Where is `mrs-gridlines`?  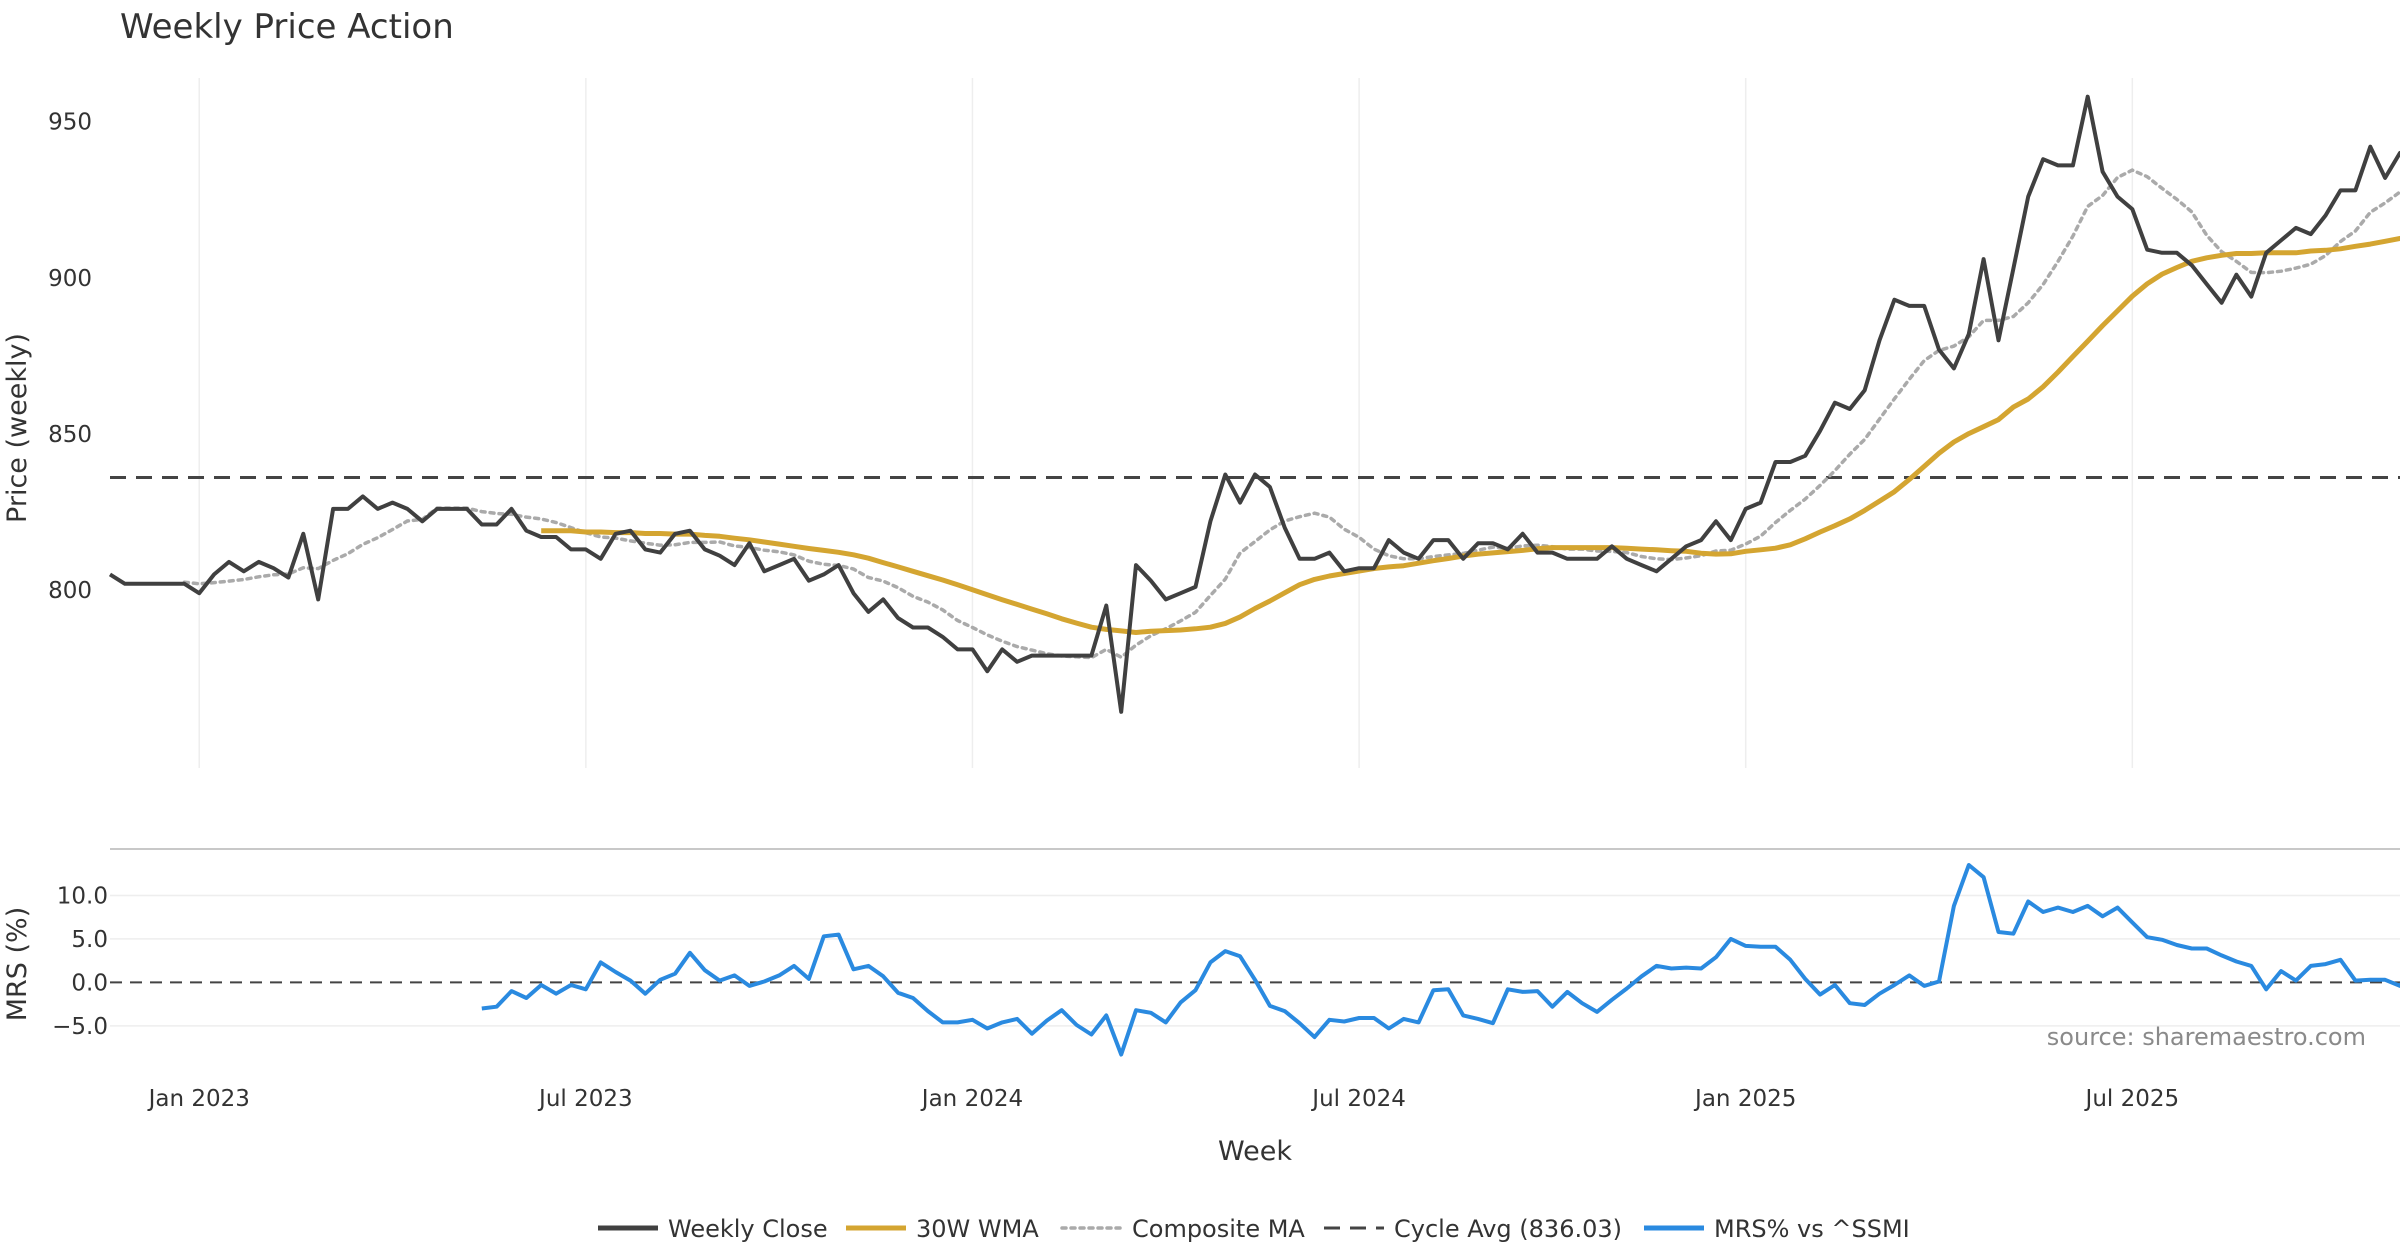 mrs-gridlines is located at coordinates (1255, 960).